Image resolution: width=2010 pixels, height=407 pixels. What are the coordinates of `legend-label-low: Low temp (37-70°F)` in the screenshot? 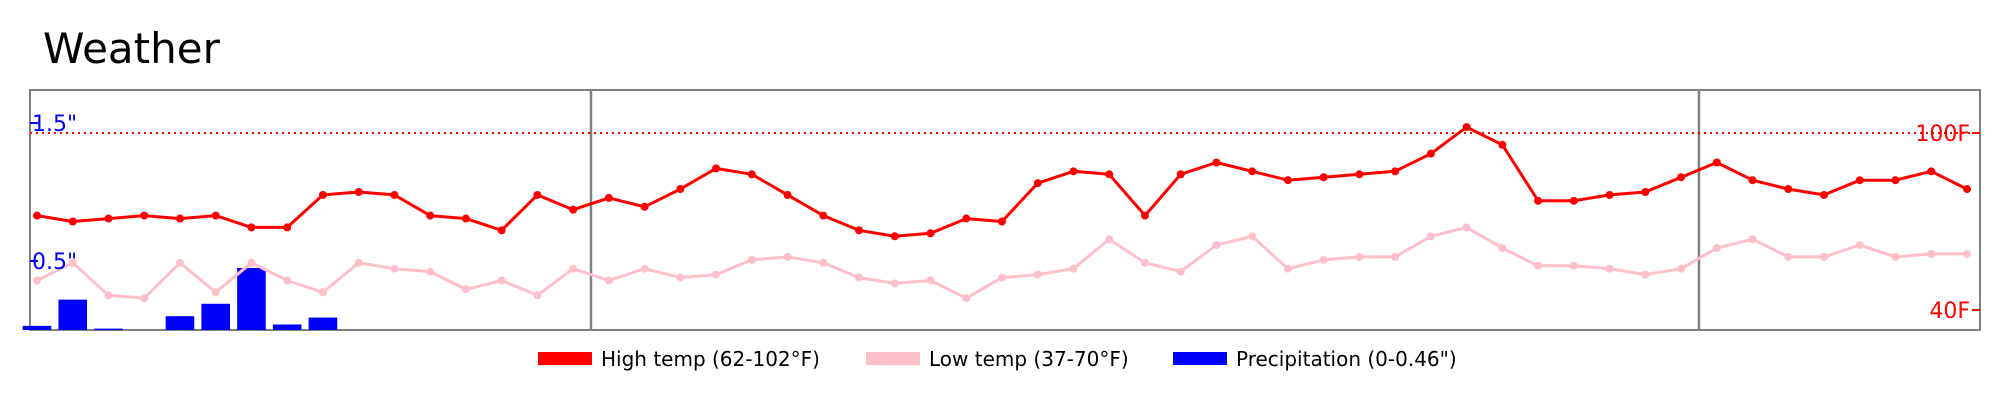 It's located at (1029, 359).